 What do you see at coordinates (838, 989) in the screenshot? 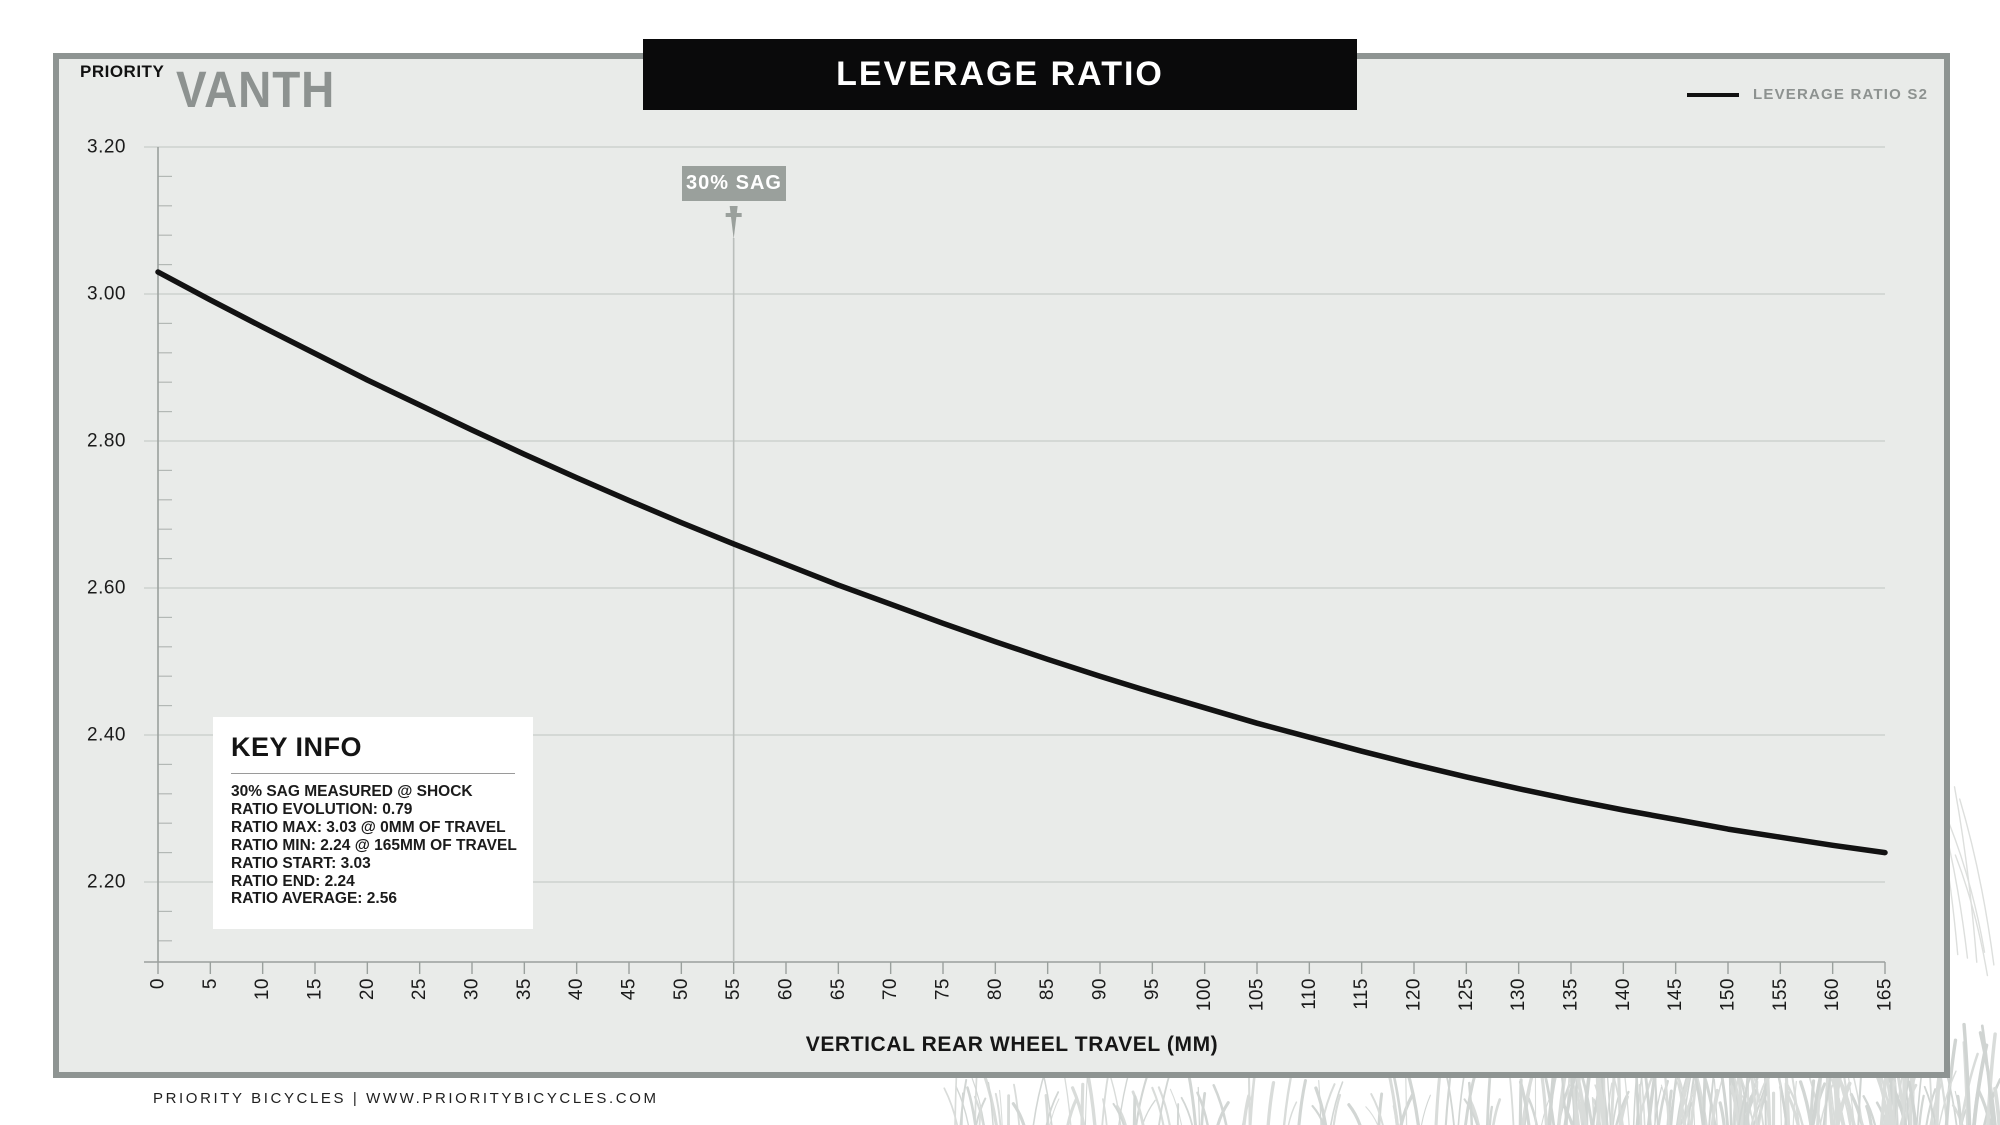
I see `svg-text: 65` at bounding box center [838, 989].